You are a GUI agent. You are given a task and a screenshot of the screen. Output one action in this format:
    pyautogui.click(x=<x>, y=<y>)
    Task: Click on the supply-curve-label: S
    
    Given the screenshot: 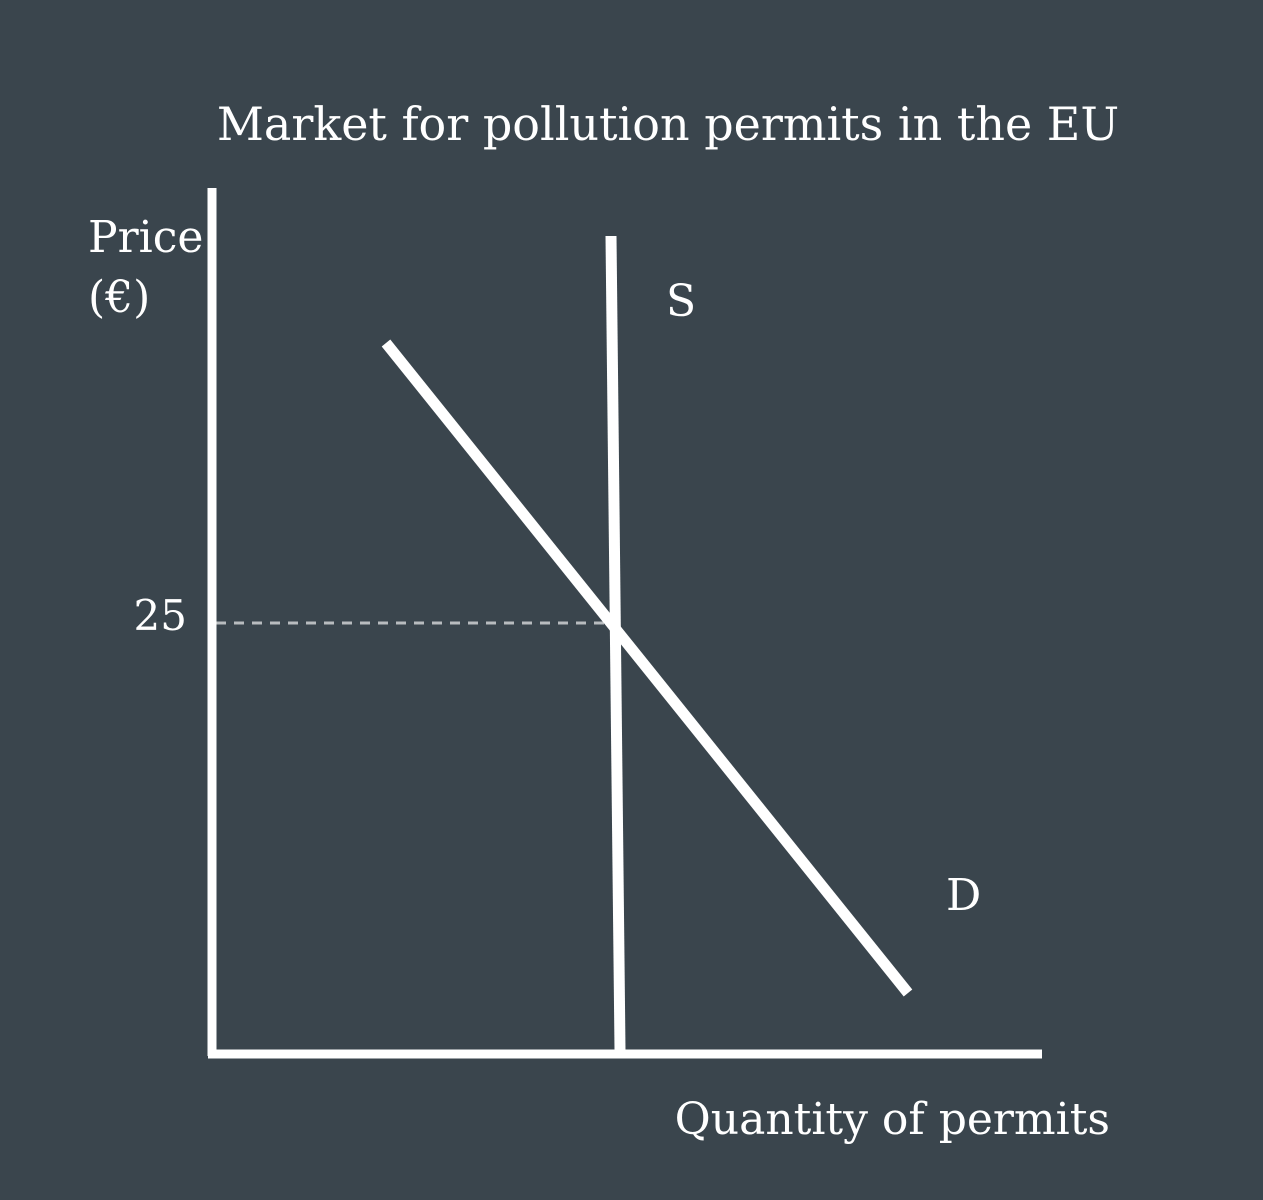 What is the action you would take?
    pyautogui.click(x=681, y=301)
    